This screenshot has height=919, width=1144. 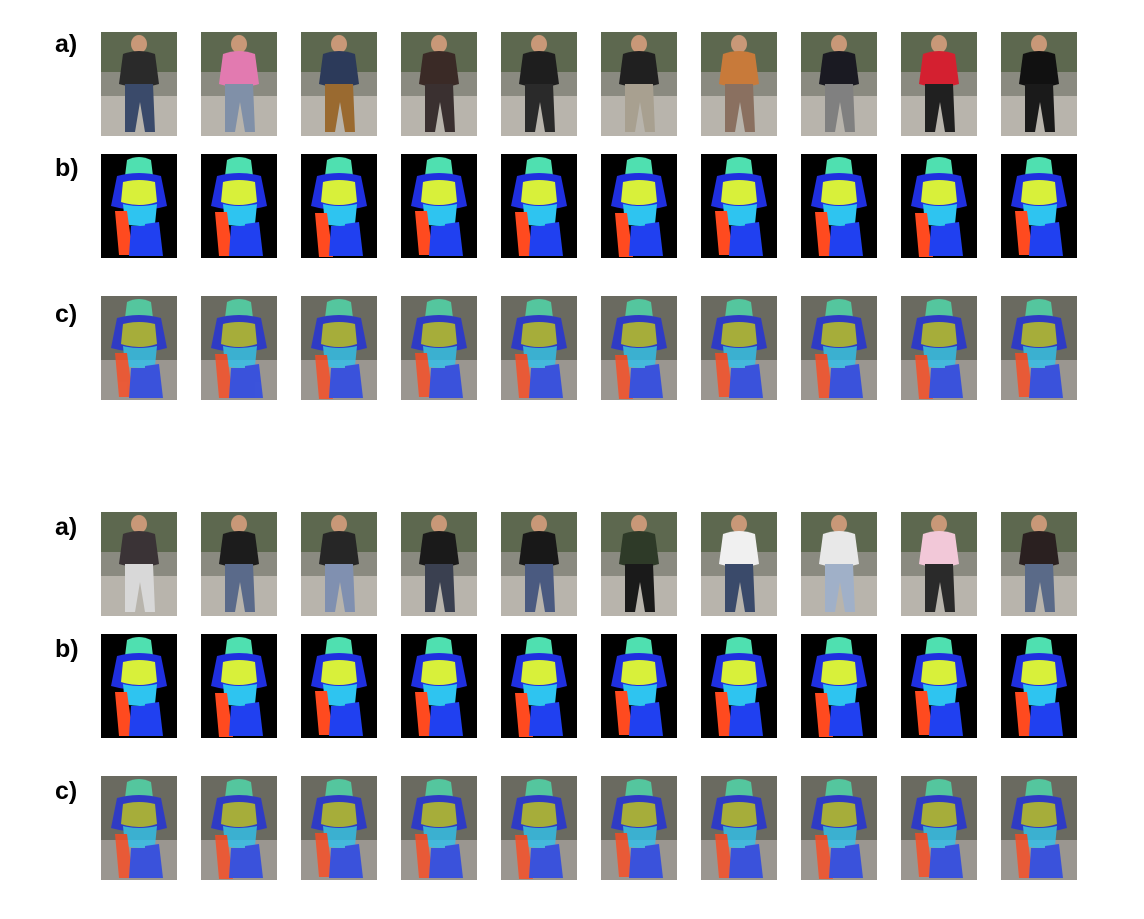 I want to click on overlay-strip, so click(x=591, y=828).